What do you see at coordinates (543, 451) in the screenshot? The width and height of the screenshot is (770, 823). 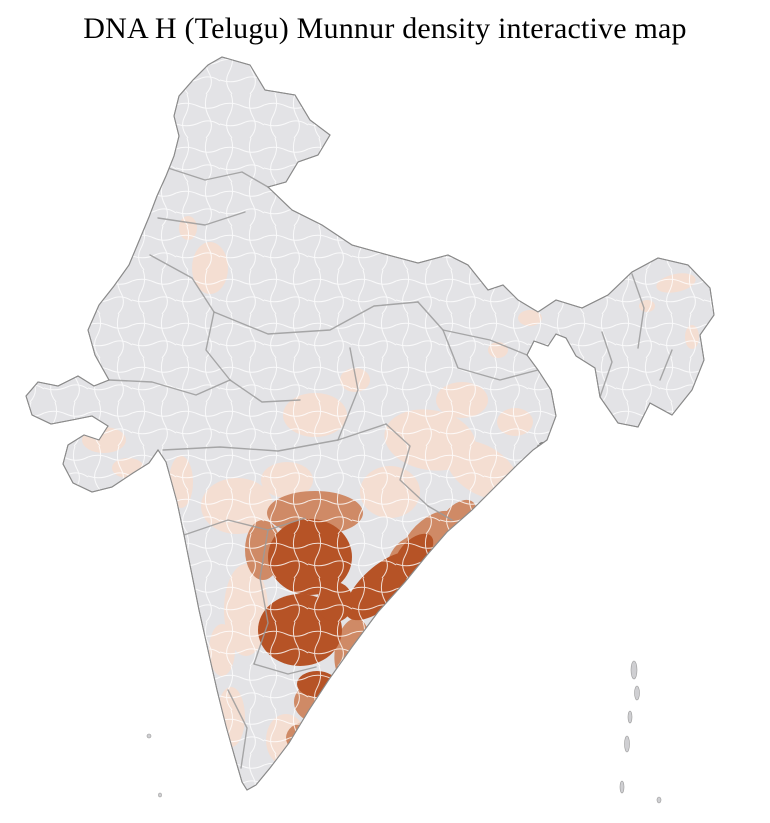 I see `urban-district-marker` at bounding box center [543, 451].